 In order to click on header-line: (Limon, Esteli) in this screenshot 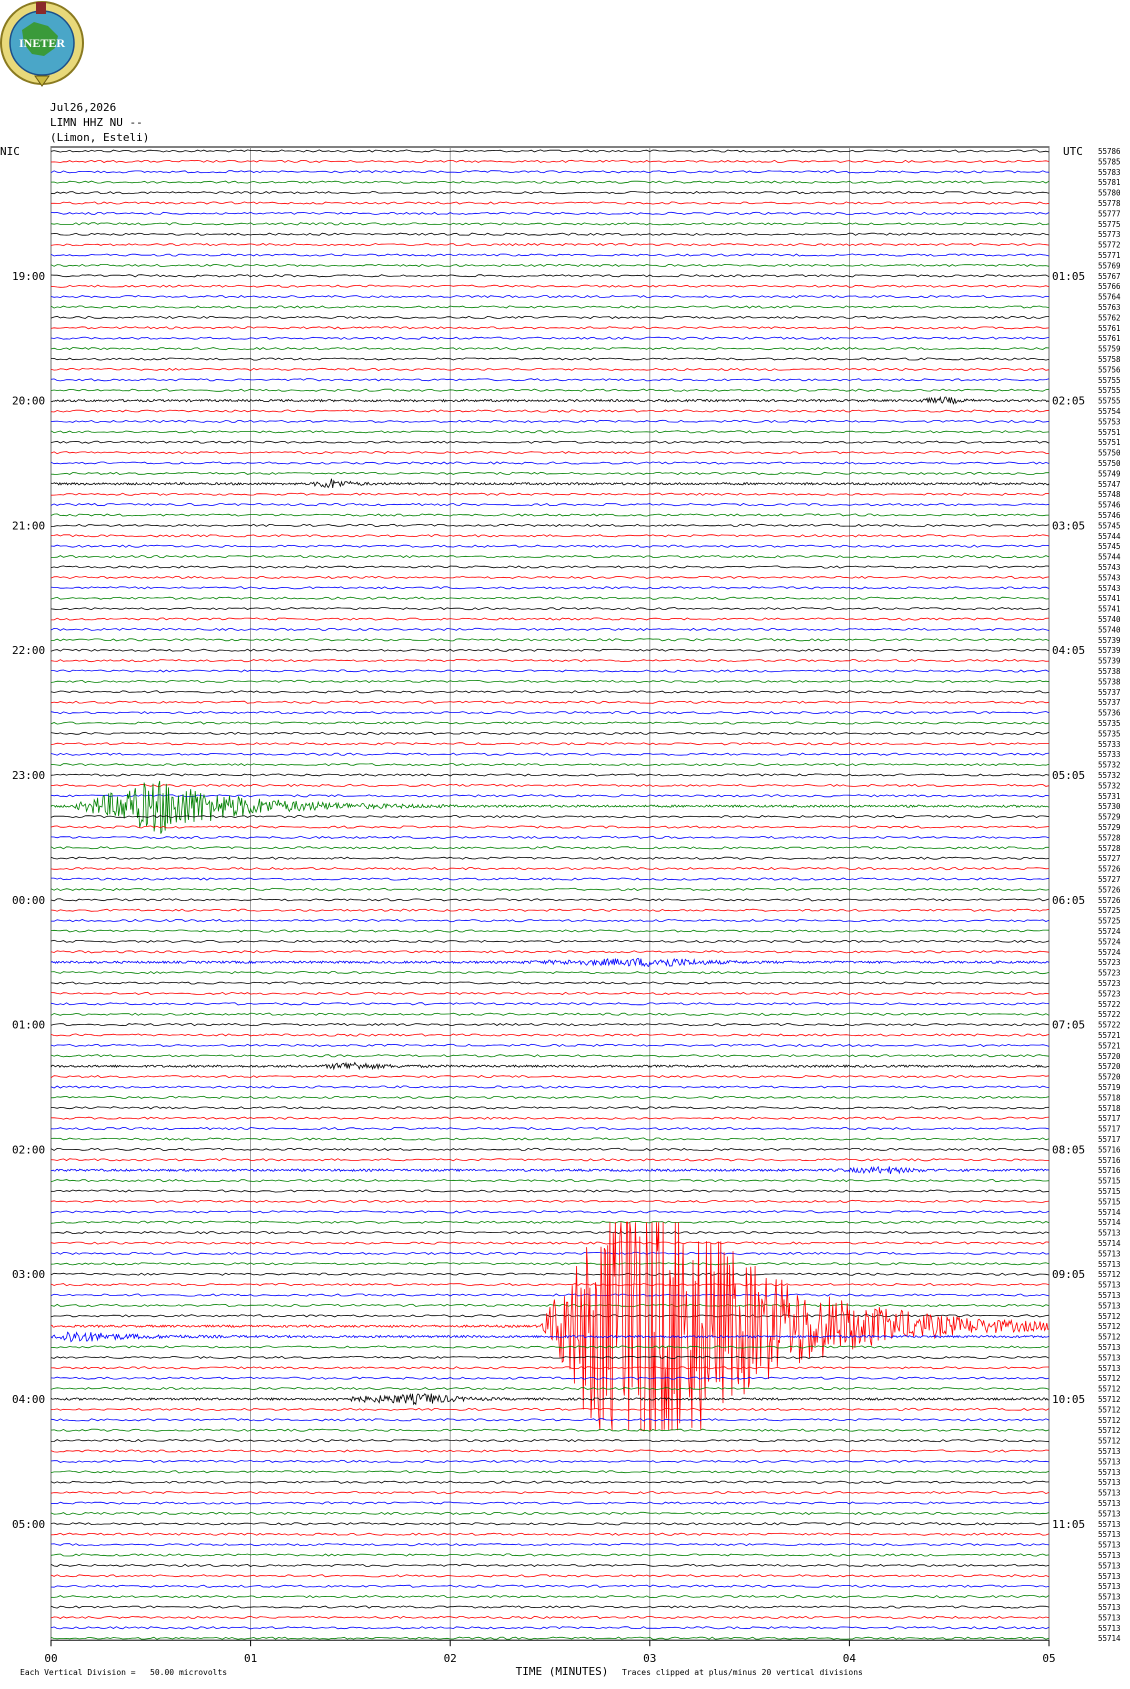, I will do `click(99, 137)`.